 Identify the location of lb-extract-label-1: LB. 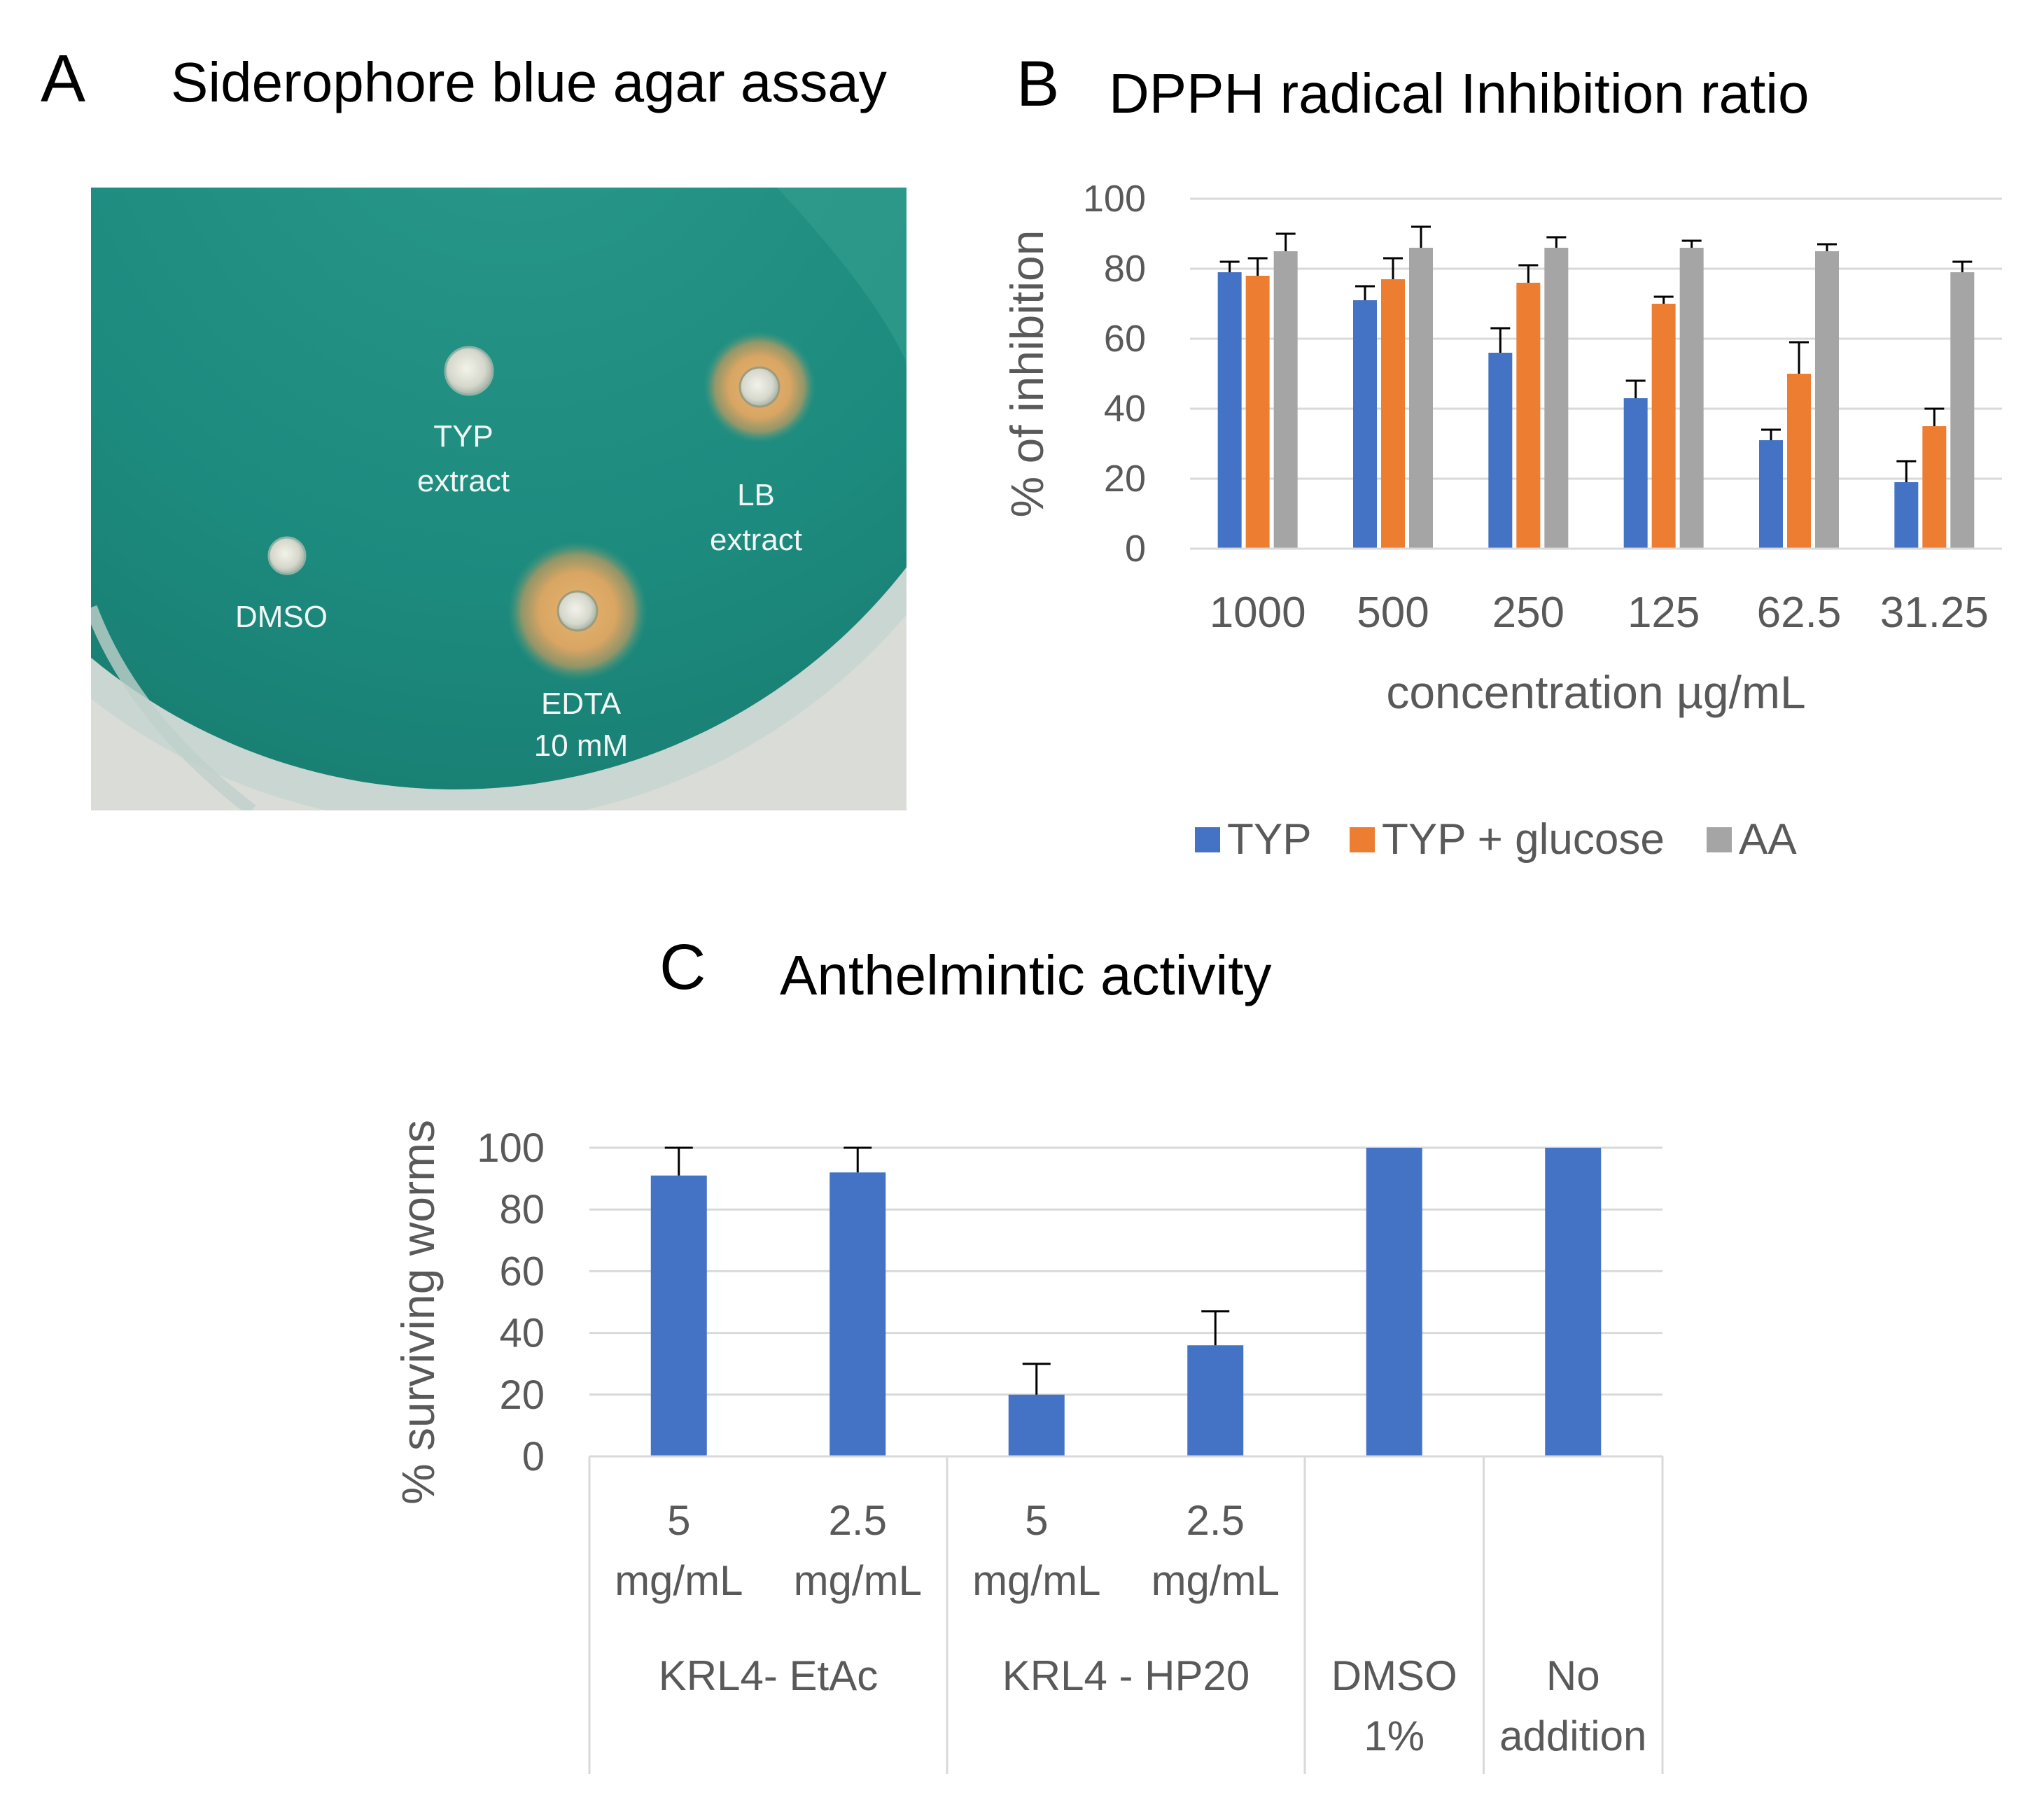
(756, 495).